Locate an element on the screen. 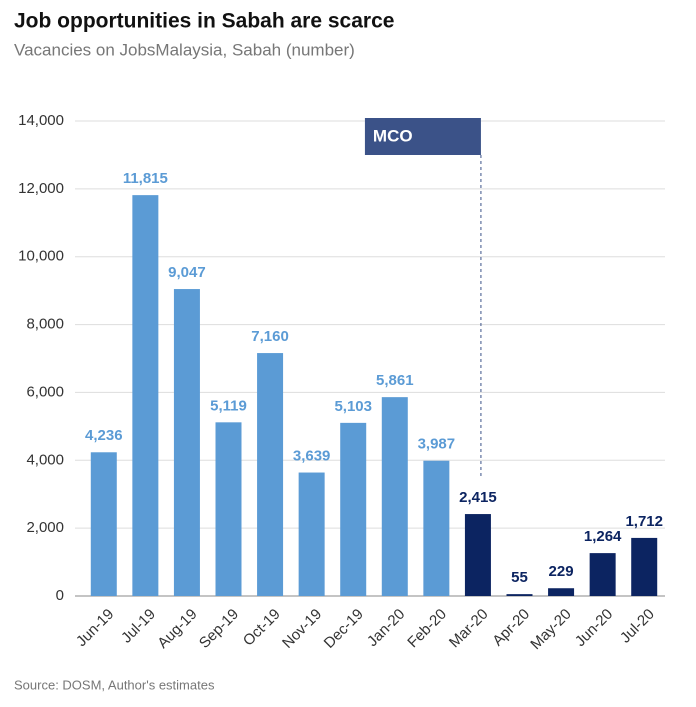  value-label: 9,047 is located at coordinates (187, 272).